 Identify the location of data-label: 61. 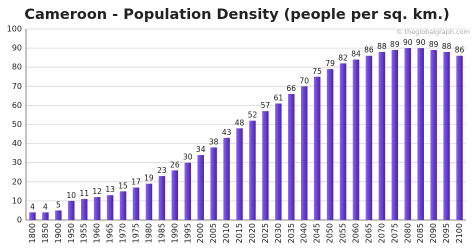
(279, 97).